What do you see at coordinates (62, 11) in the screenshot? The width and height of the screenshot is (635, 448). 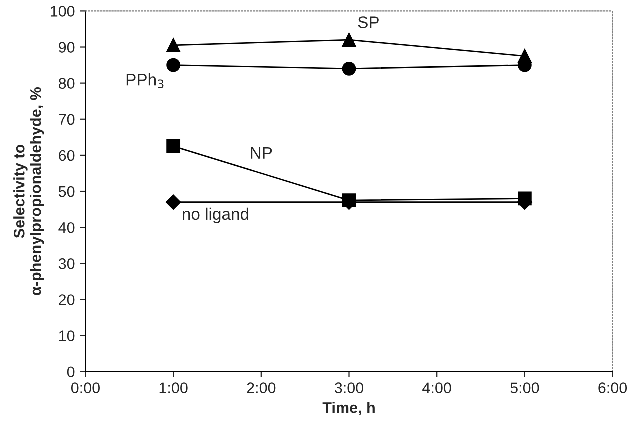 I see `y-tick-label: 100` at bounding box center [62, 11].